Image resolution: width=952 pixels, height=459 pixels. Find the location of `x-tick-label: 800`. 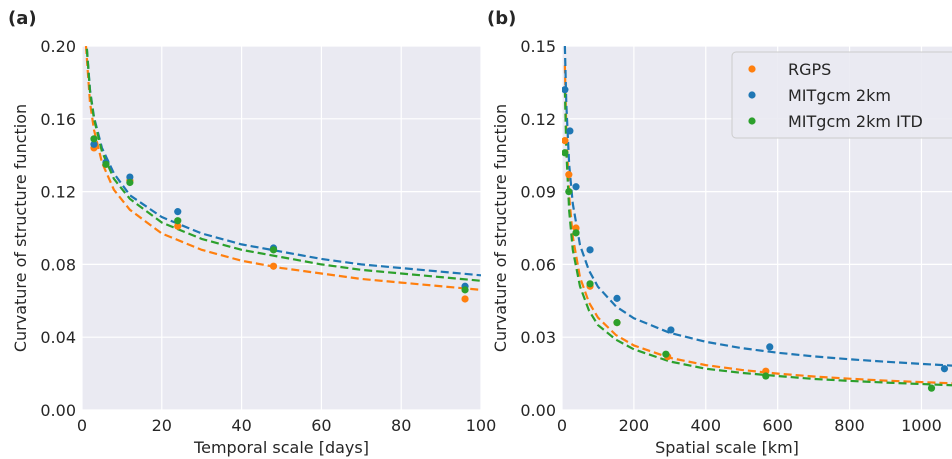

x-tick-label: 800 is located at coordinates (849, 425).